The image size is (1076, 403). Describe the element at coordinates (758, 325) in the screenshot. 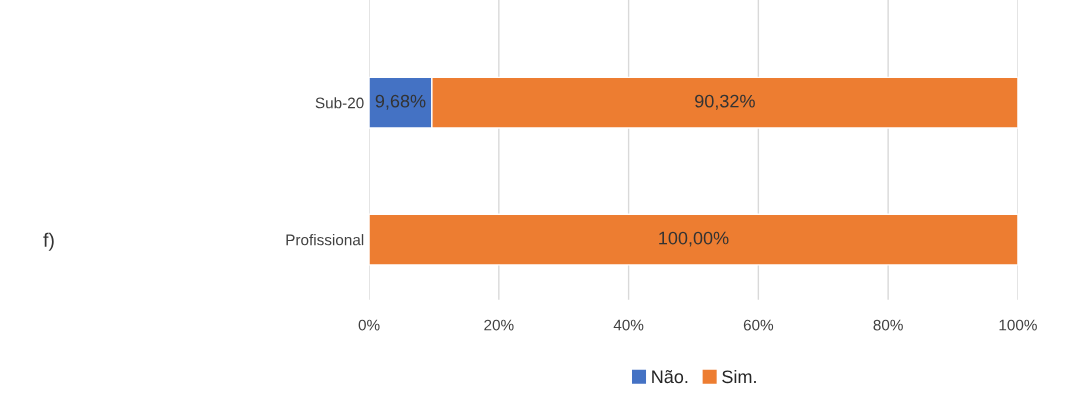

I see `x-tick-label: 60%` at that location.